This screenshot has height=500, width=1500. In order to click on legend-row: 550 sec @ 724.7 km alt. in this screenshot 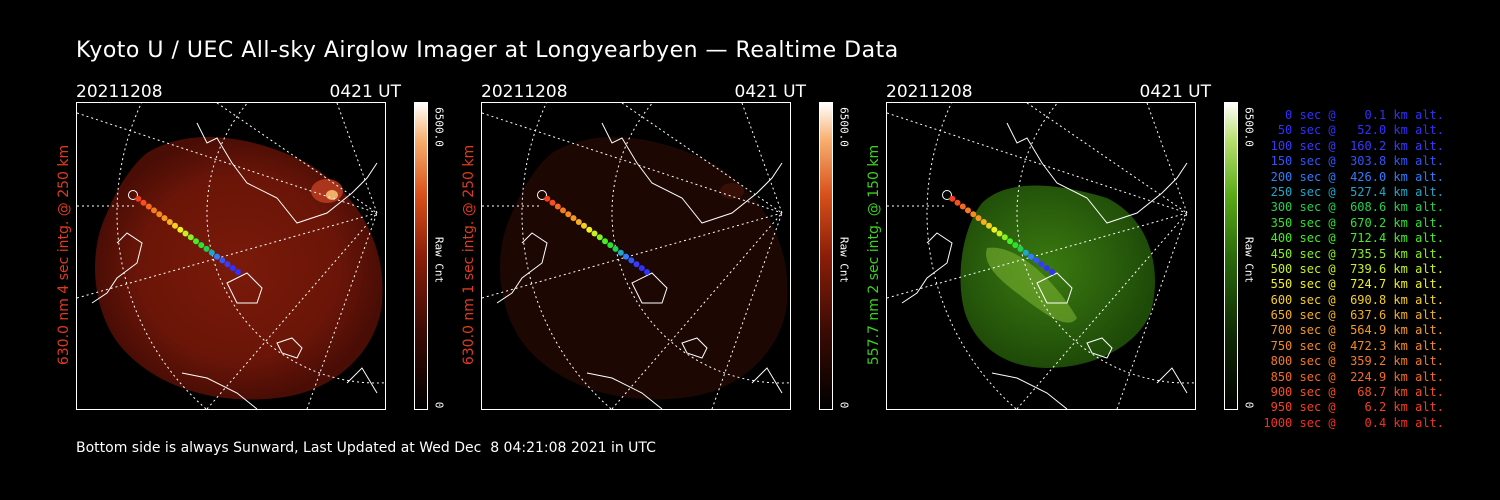, I will do `click(1357, 284)`.